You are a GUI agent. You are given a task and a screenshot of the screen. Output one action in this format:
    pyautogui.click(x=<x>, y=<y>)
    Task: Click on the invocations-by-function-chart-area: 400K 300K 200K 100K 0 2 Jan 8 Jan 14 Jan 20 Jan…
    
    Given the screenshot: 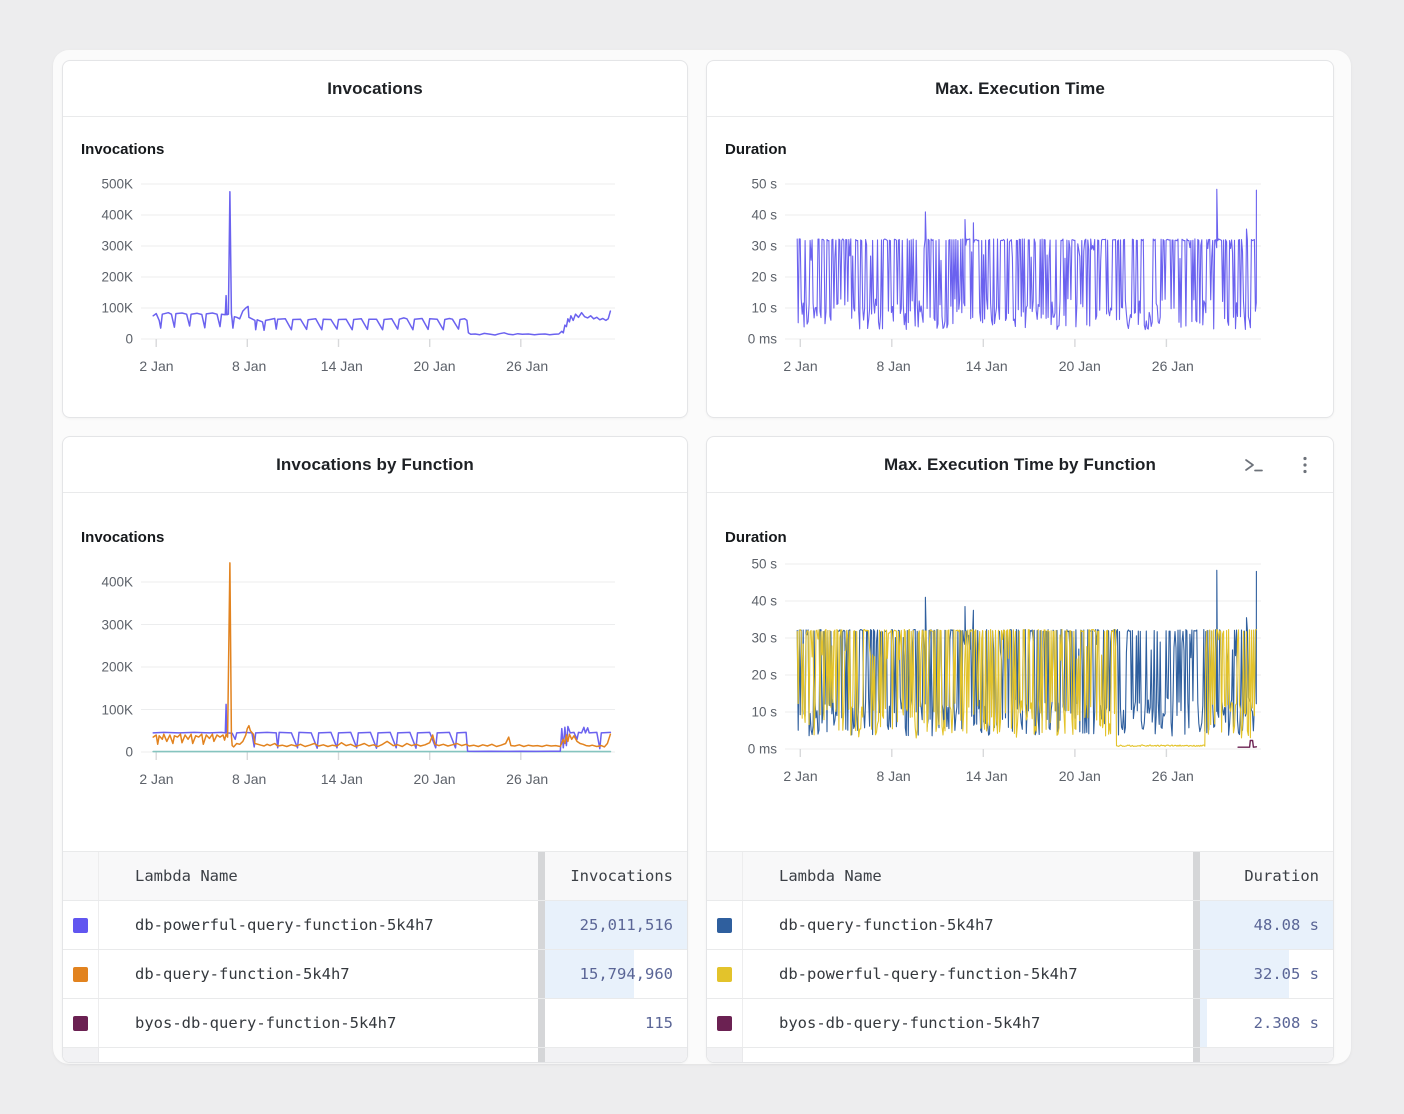 What is the action you would take?
    pyautogui.click(x=352, y=674)
    